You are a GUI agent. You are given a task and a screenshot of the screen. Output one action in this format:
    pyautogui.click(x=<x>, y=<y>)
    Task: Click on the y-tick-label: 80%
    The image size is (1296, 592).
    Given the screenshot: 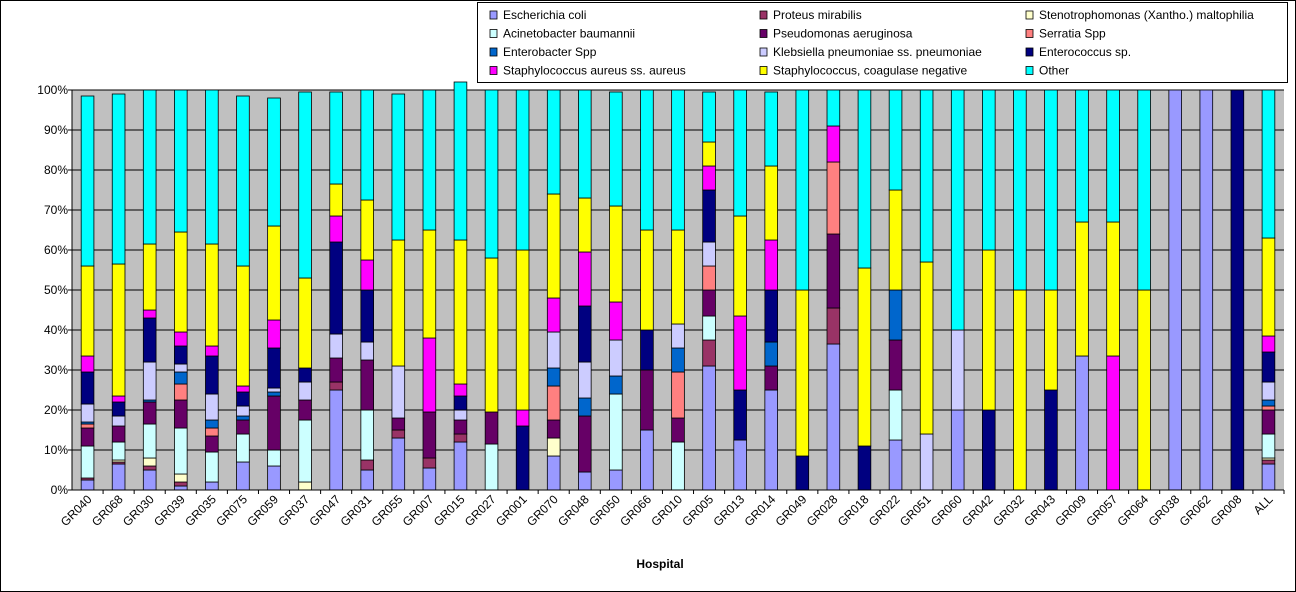 What is the action you would take?
    pyautogui.click(x=56, y=170)
    